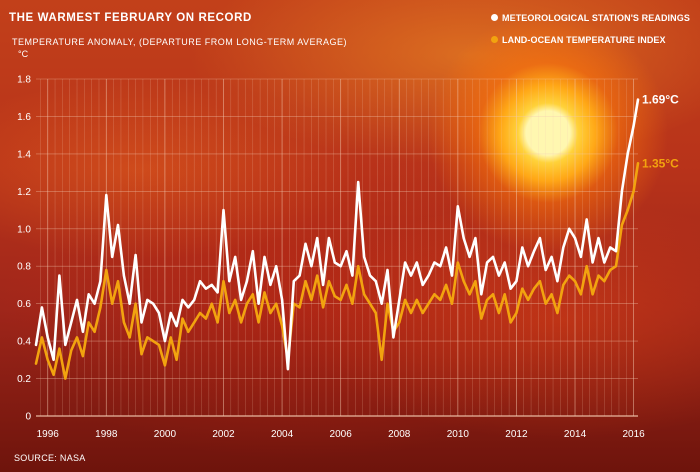 The image size is (700, 472). I want to click on y-tick-label: 1.2, so click(24, 192).